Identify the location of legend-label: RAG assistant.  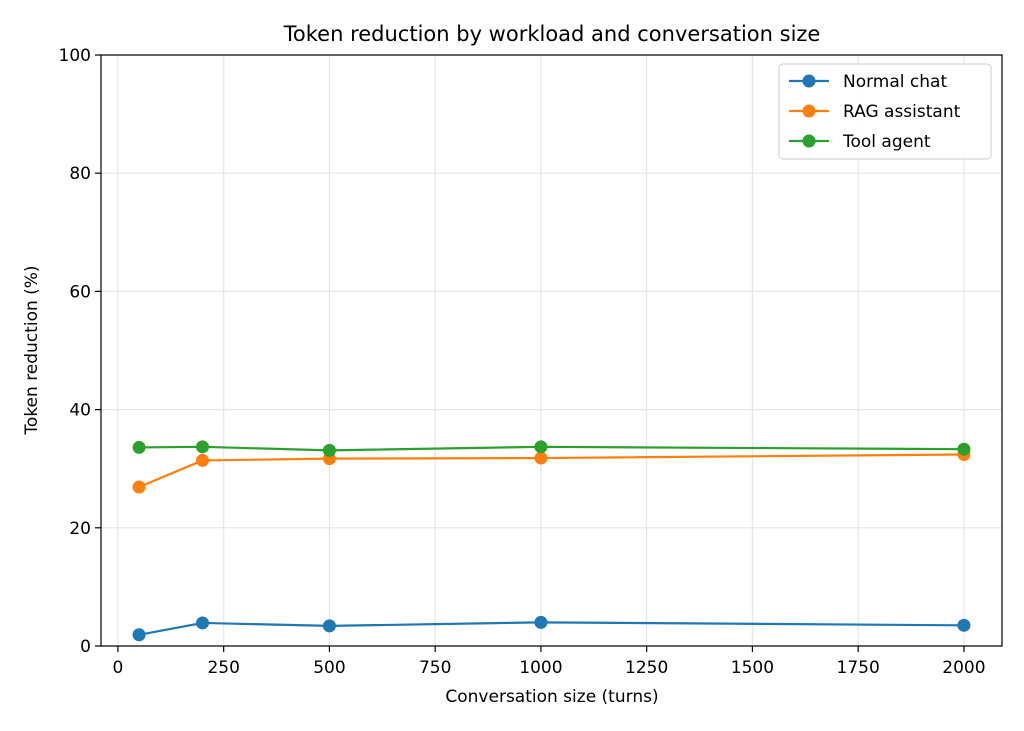
(902, 112).